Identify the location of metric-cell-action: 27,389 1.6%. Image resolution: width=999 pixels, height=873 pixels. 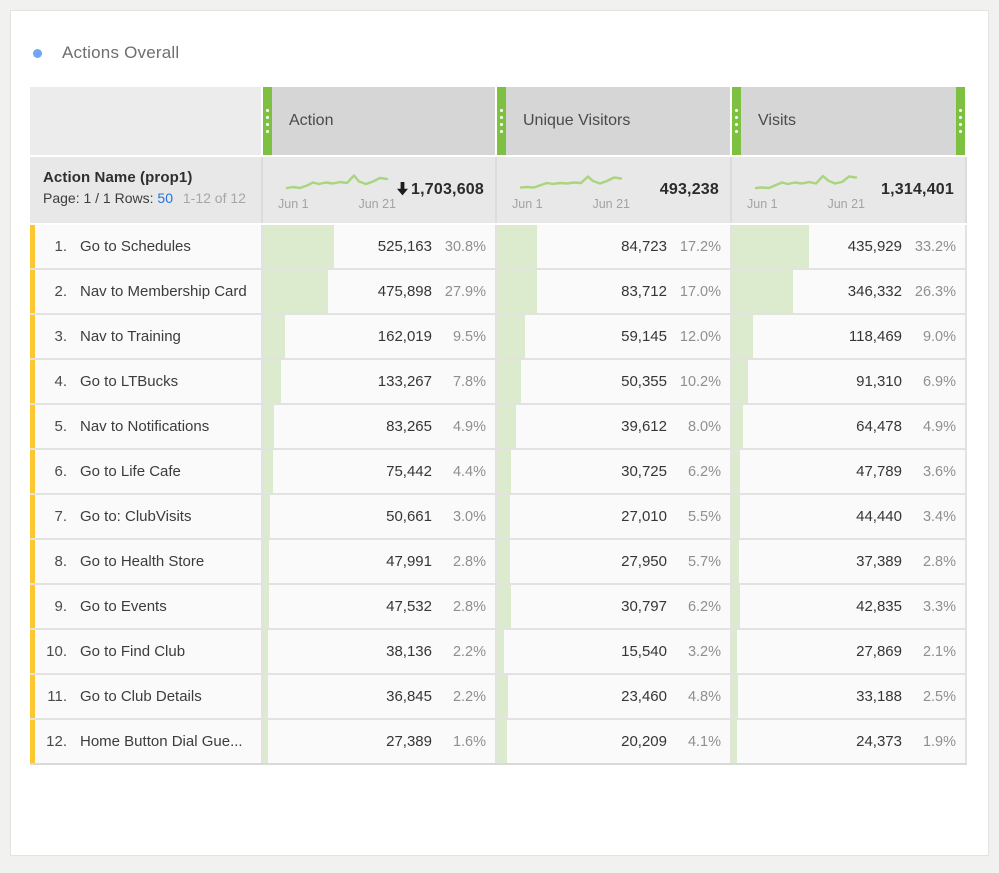
(379, 741).